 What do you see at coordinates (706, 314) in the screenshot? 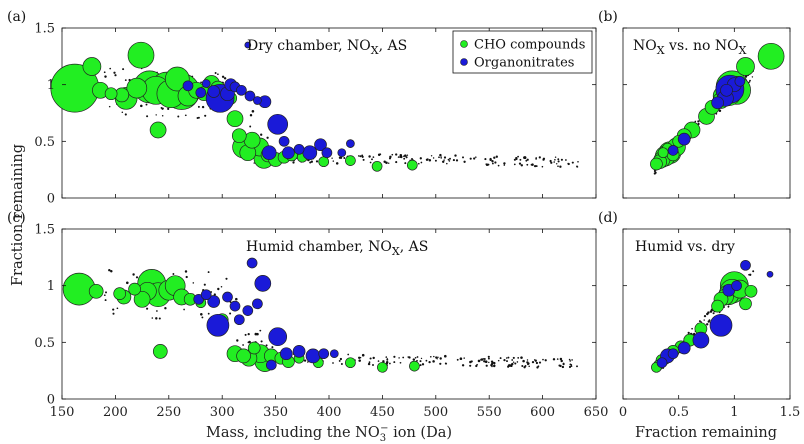
I see `panel-d-frame` at bounding box center [706, 314].